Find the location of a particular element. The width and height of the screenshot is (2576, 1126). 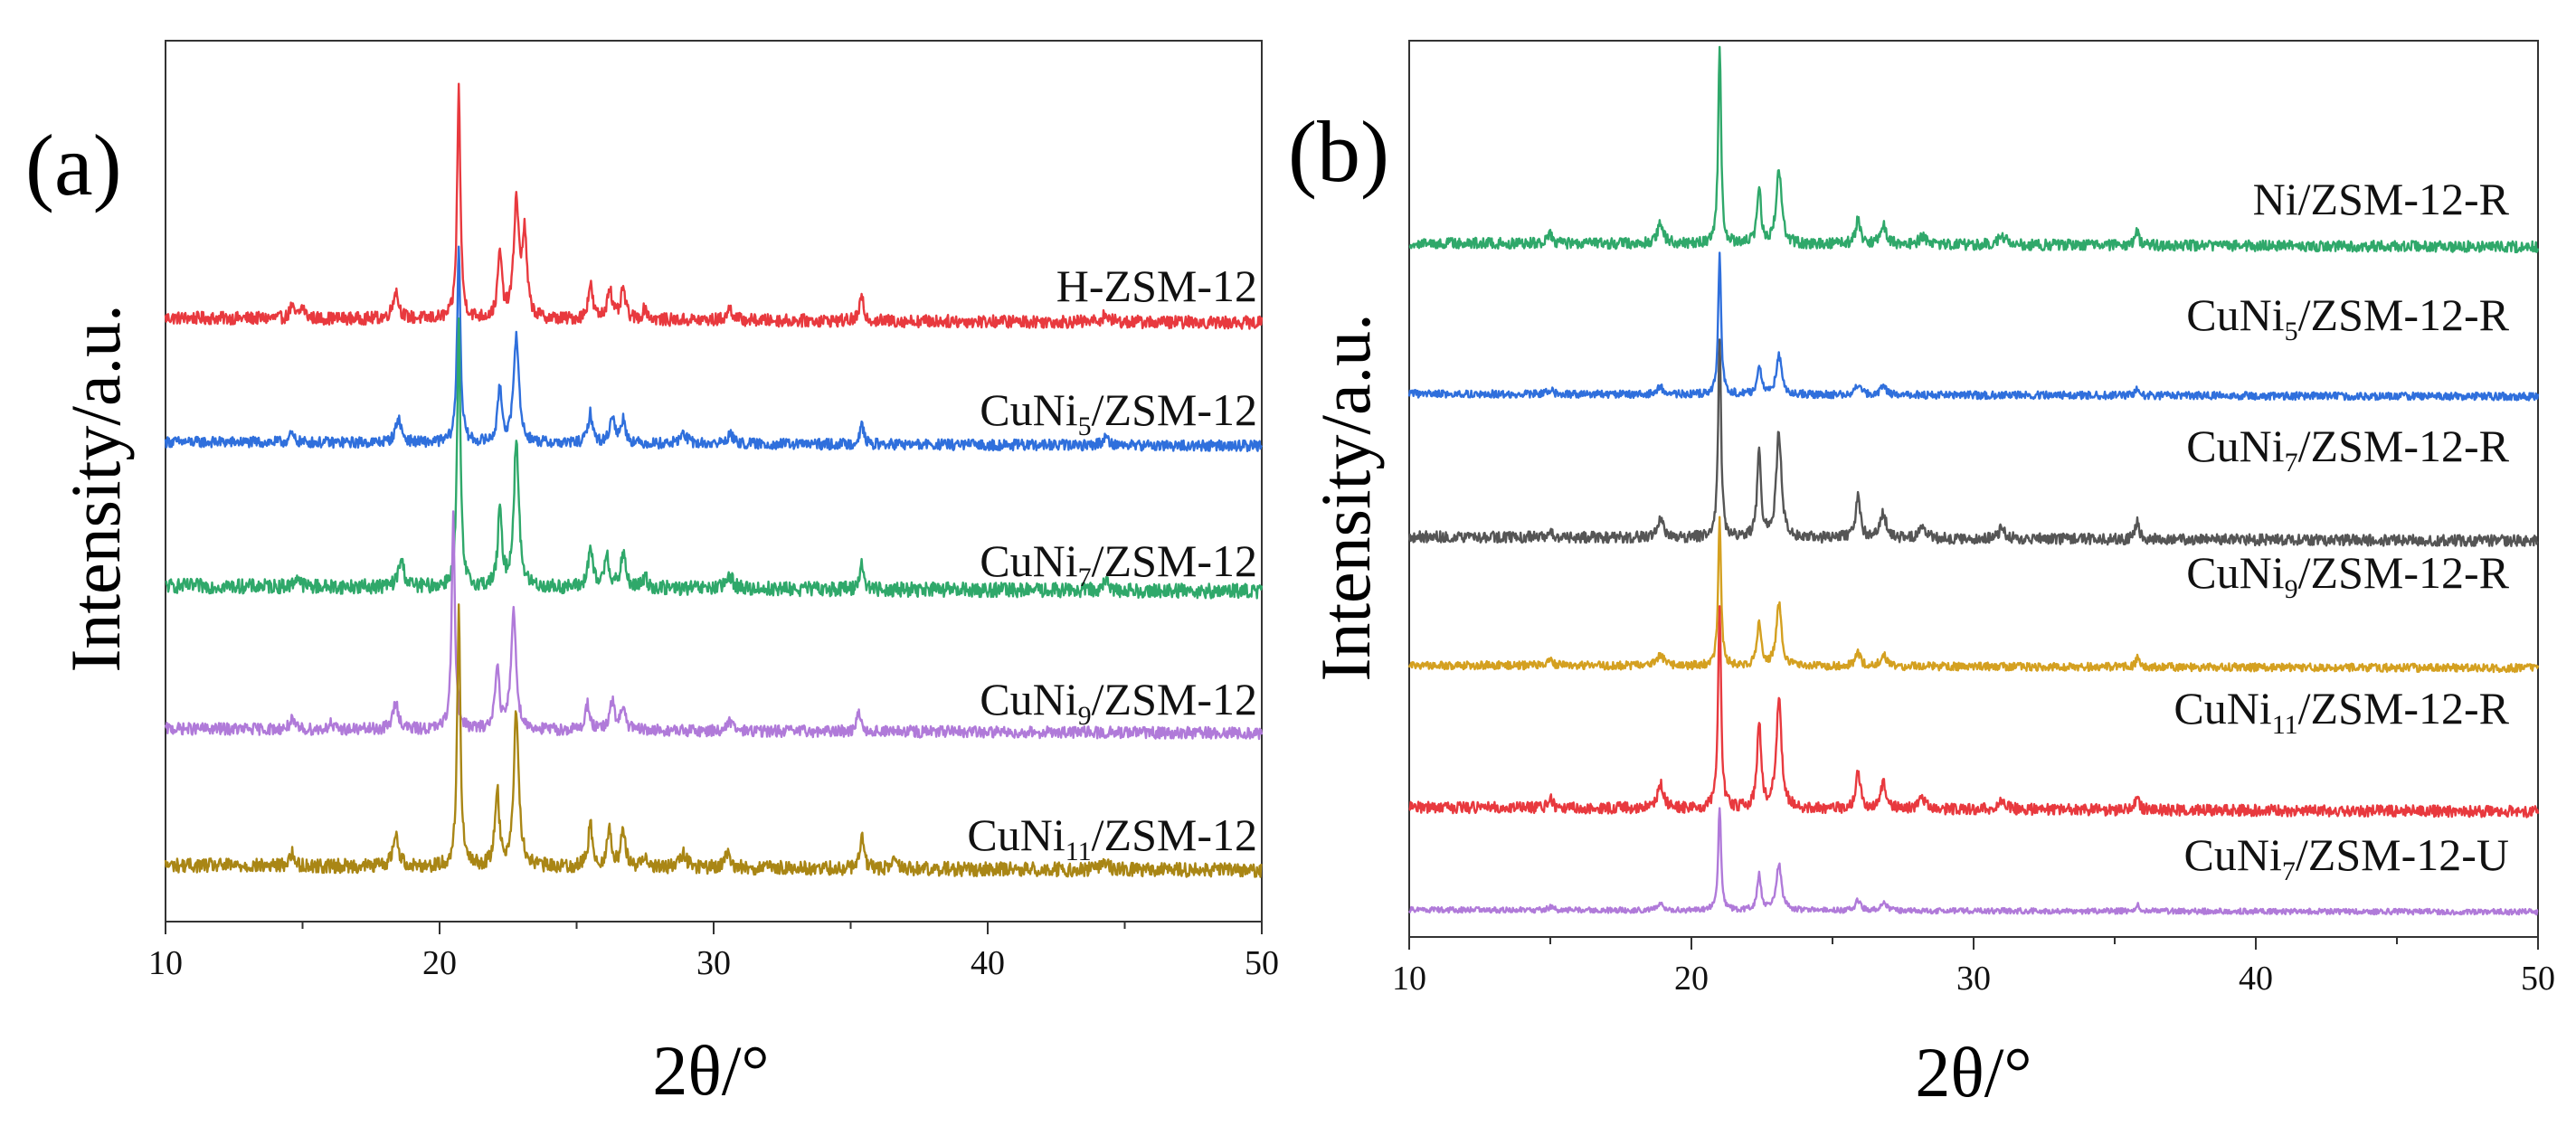

series-label: CuNi7/ZSM-12 is located at coordinates (1118, 564).